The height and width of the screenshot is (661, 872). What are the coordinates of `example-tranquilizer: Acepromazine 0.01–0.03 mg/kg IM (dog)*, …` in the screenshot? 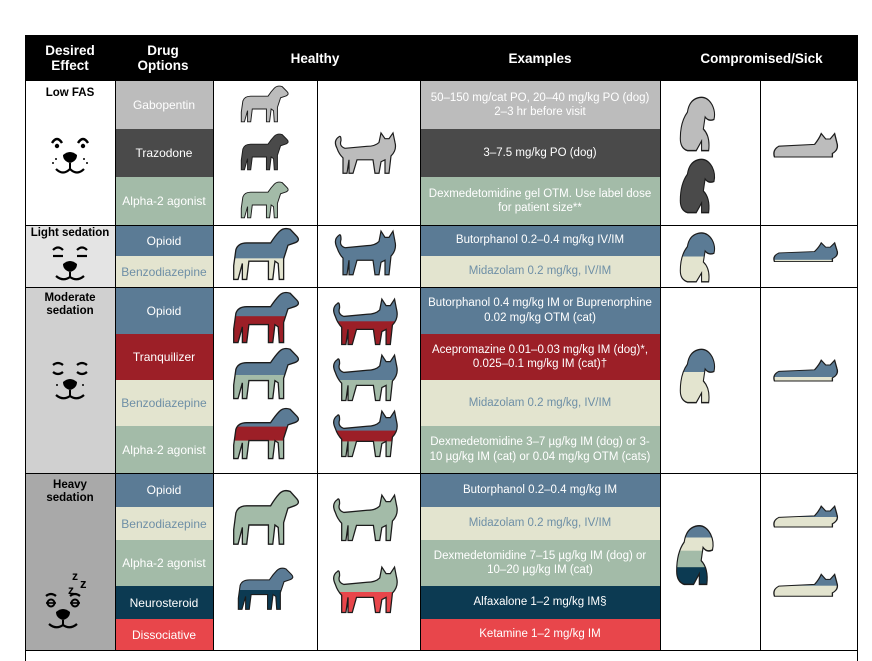 It's located at (540, 357).